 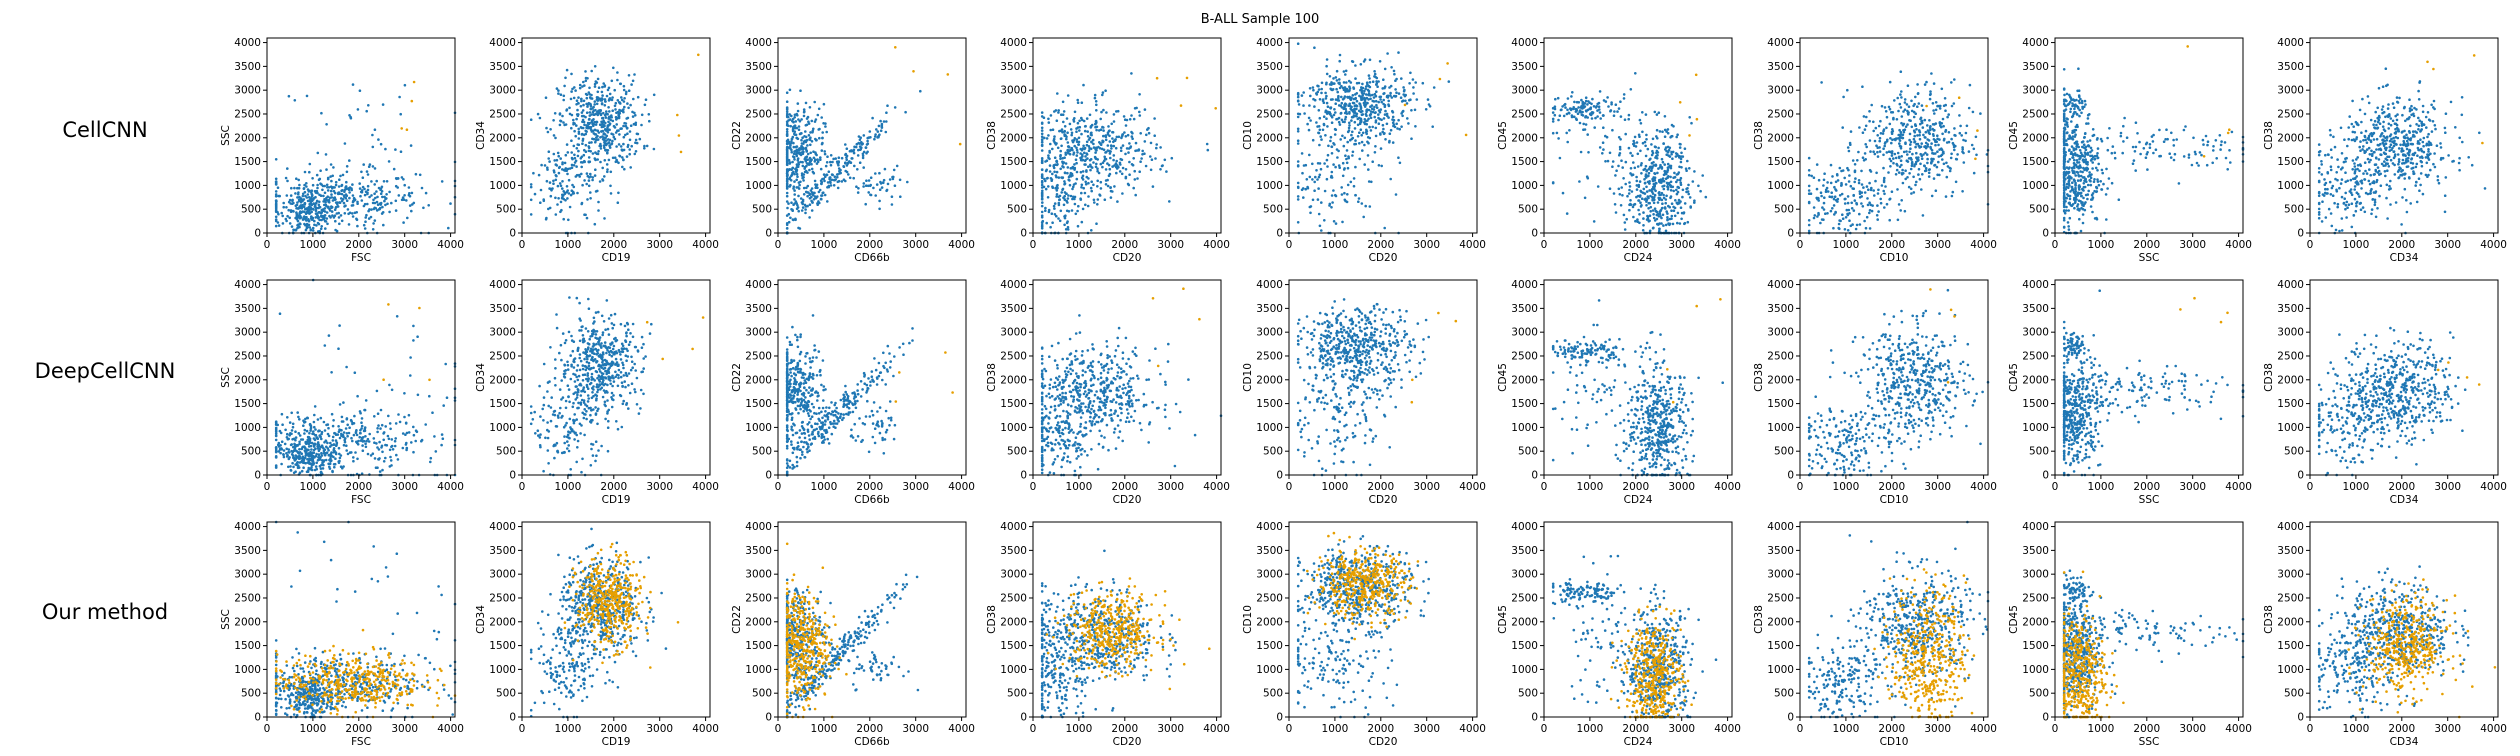 I want to click on point-selected, so click(x=1187, y=78).